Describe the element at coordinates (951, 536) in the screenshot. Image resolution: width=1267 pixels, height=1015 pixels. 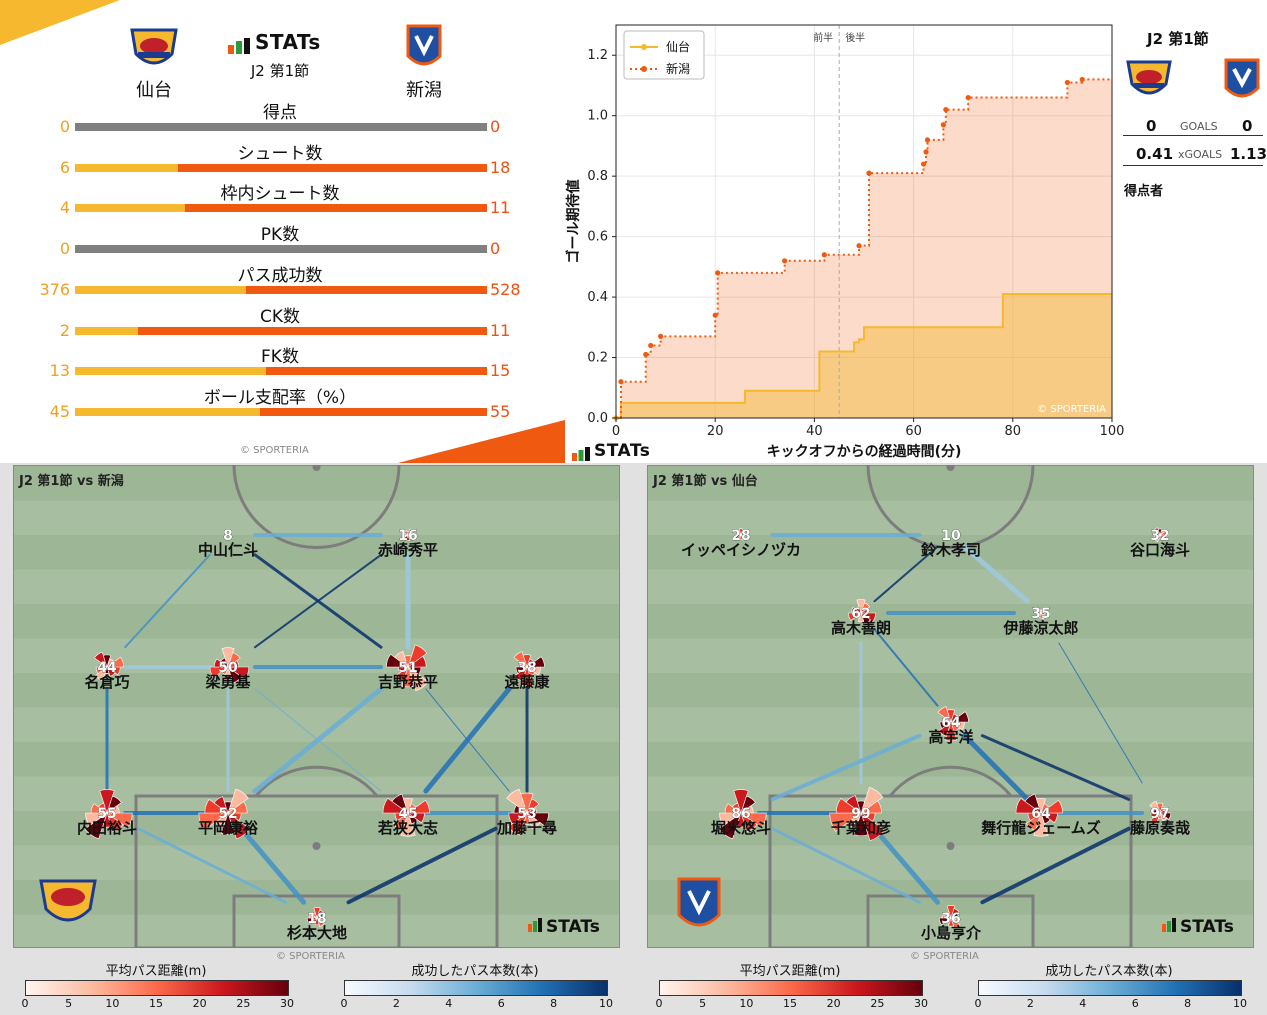
I see `player-number: 10` at that location.